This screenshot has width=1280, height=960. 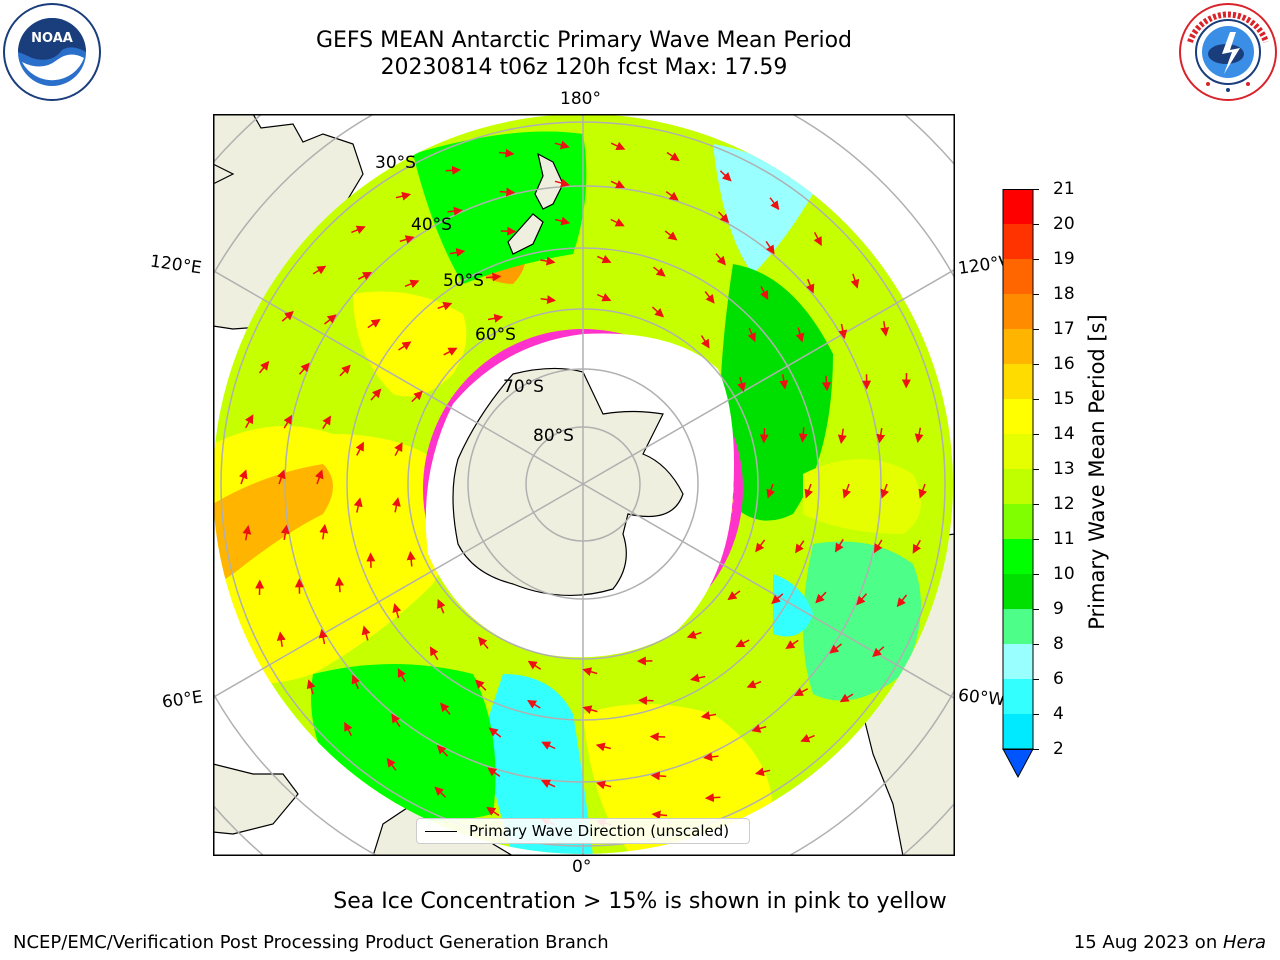 I want to click on lat-label-80s: 80°S, so click(x=553, y=436).